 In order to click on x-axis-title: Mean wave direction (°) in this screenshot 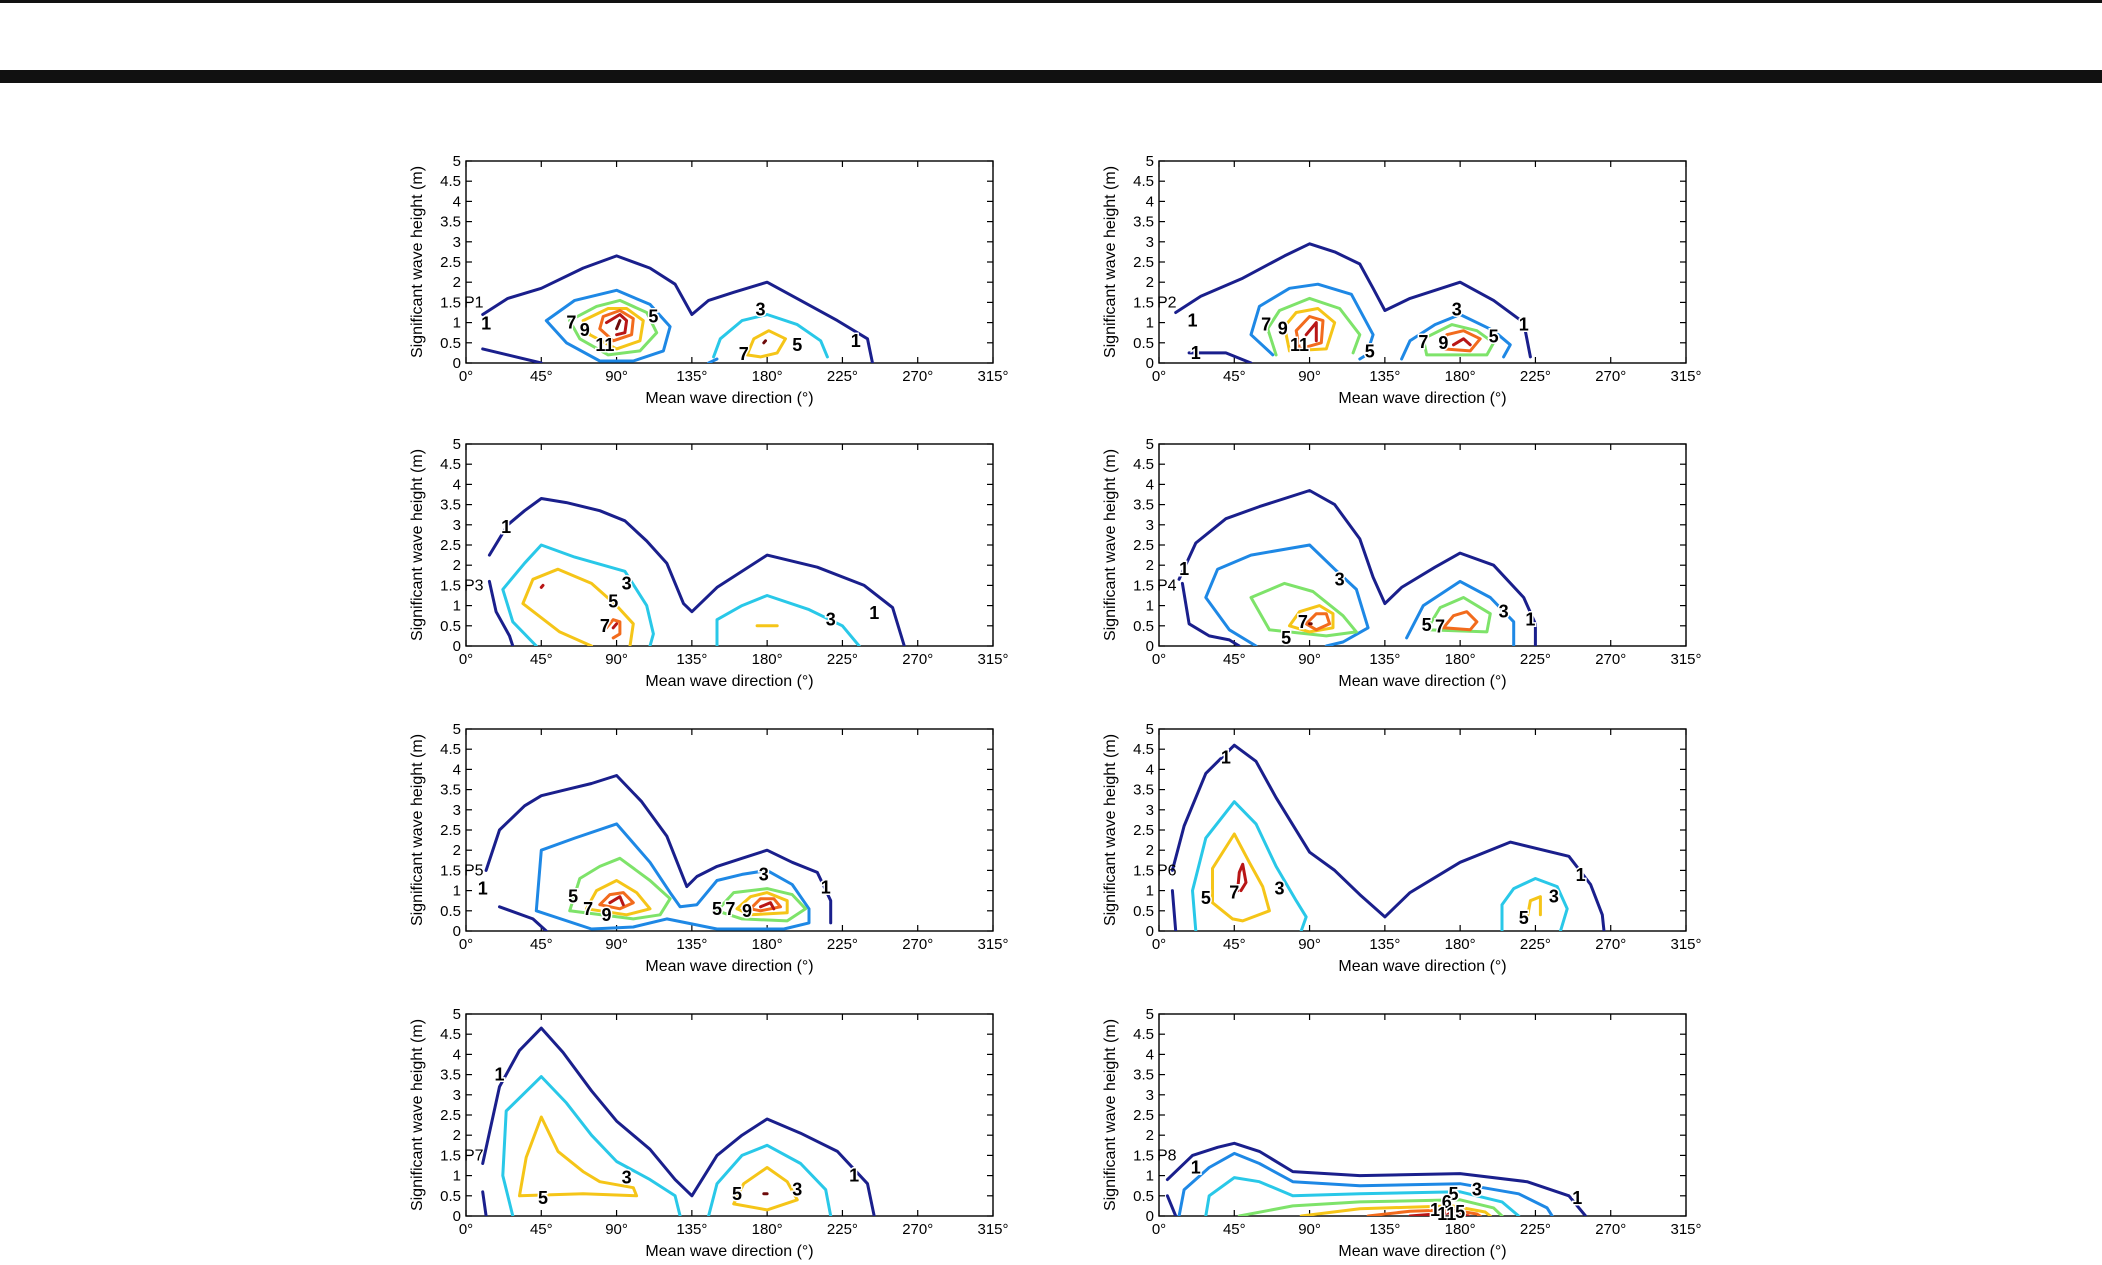, I will do `click(1422, 398)`.